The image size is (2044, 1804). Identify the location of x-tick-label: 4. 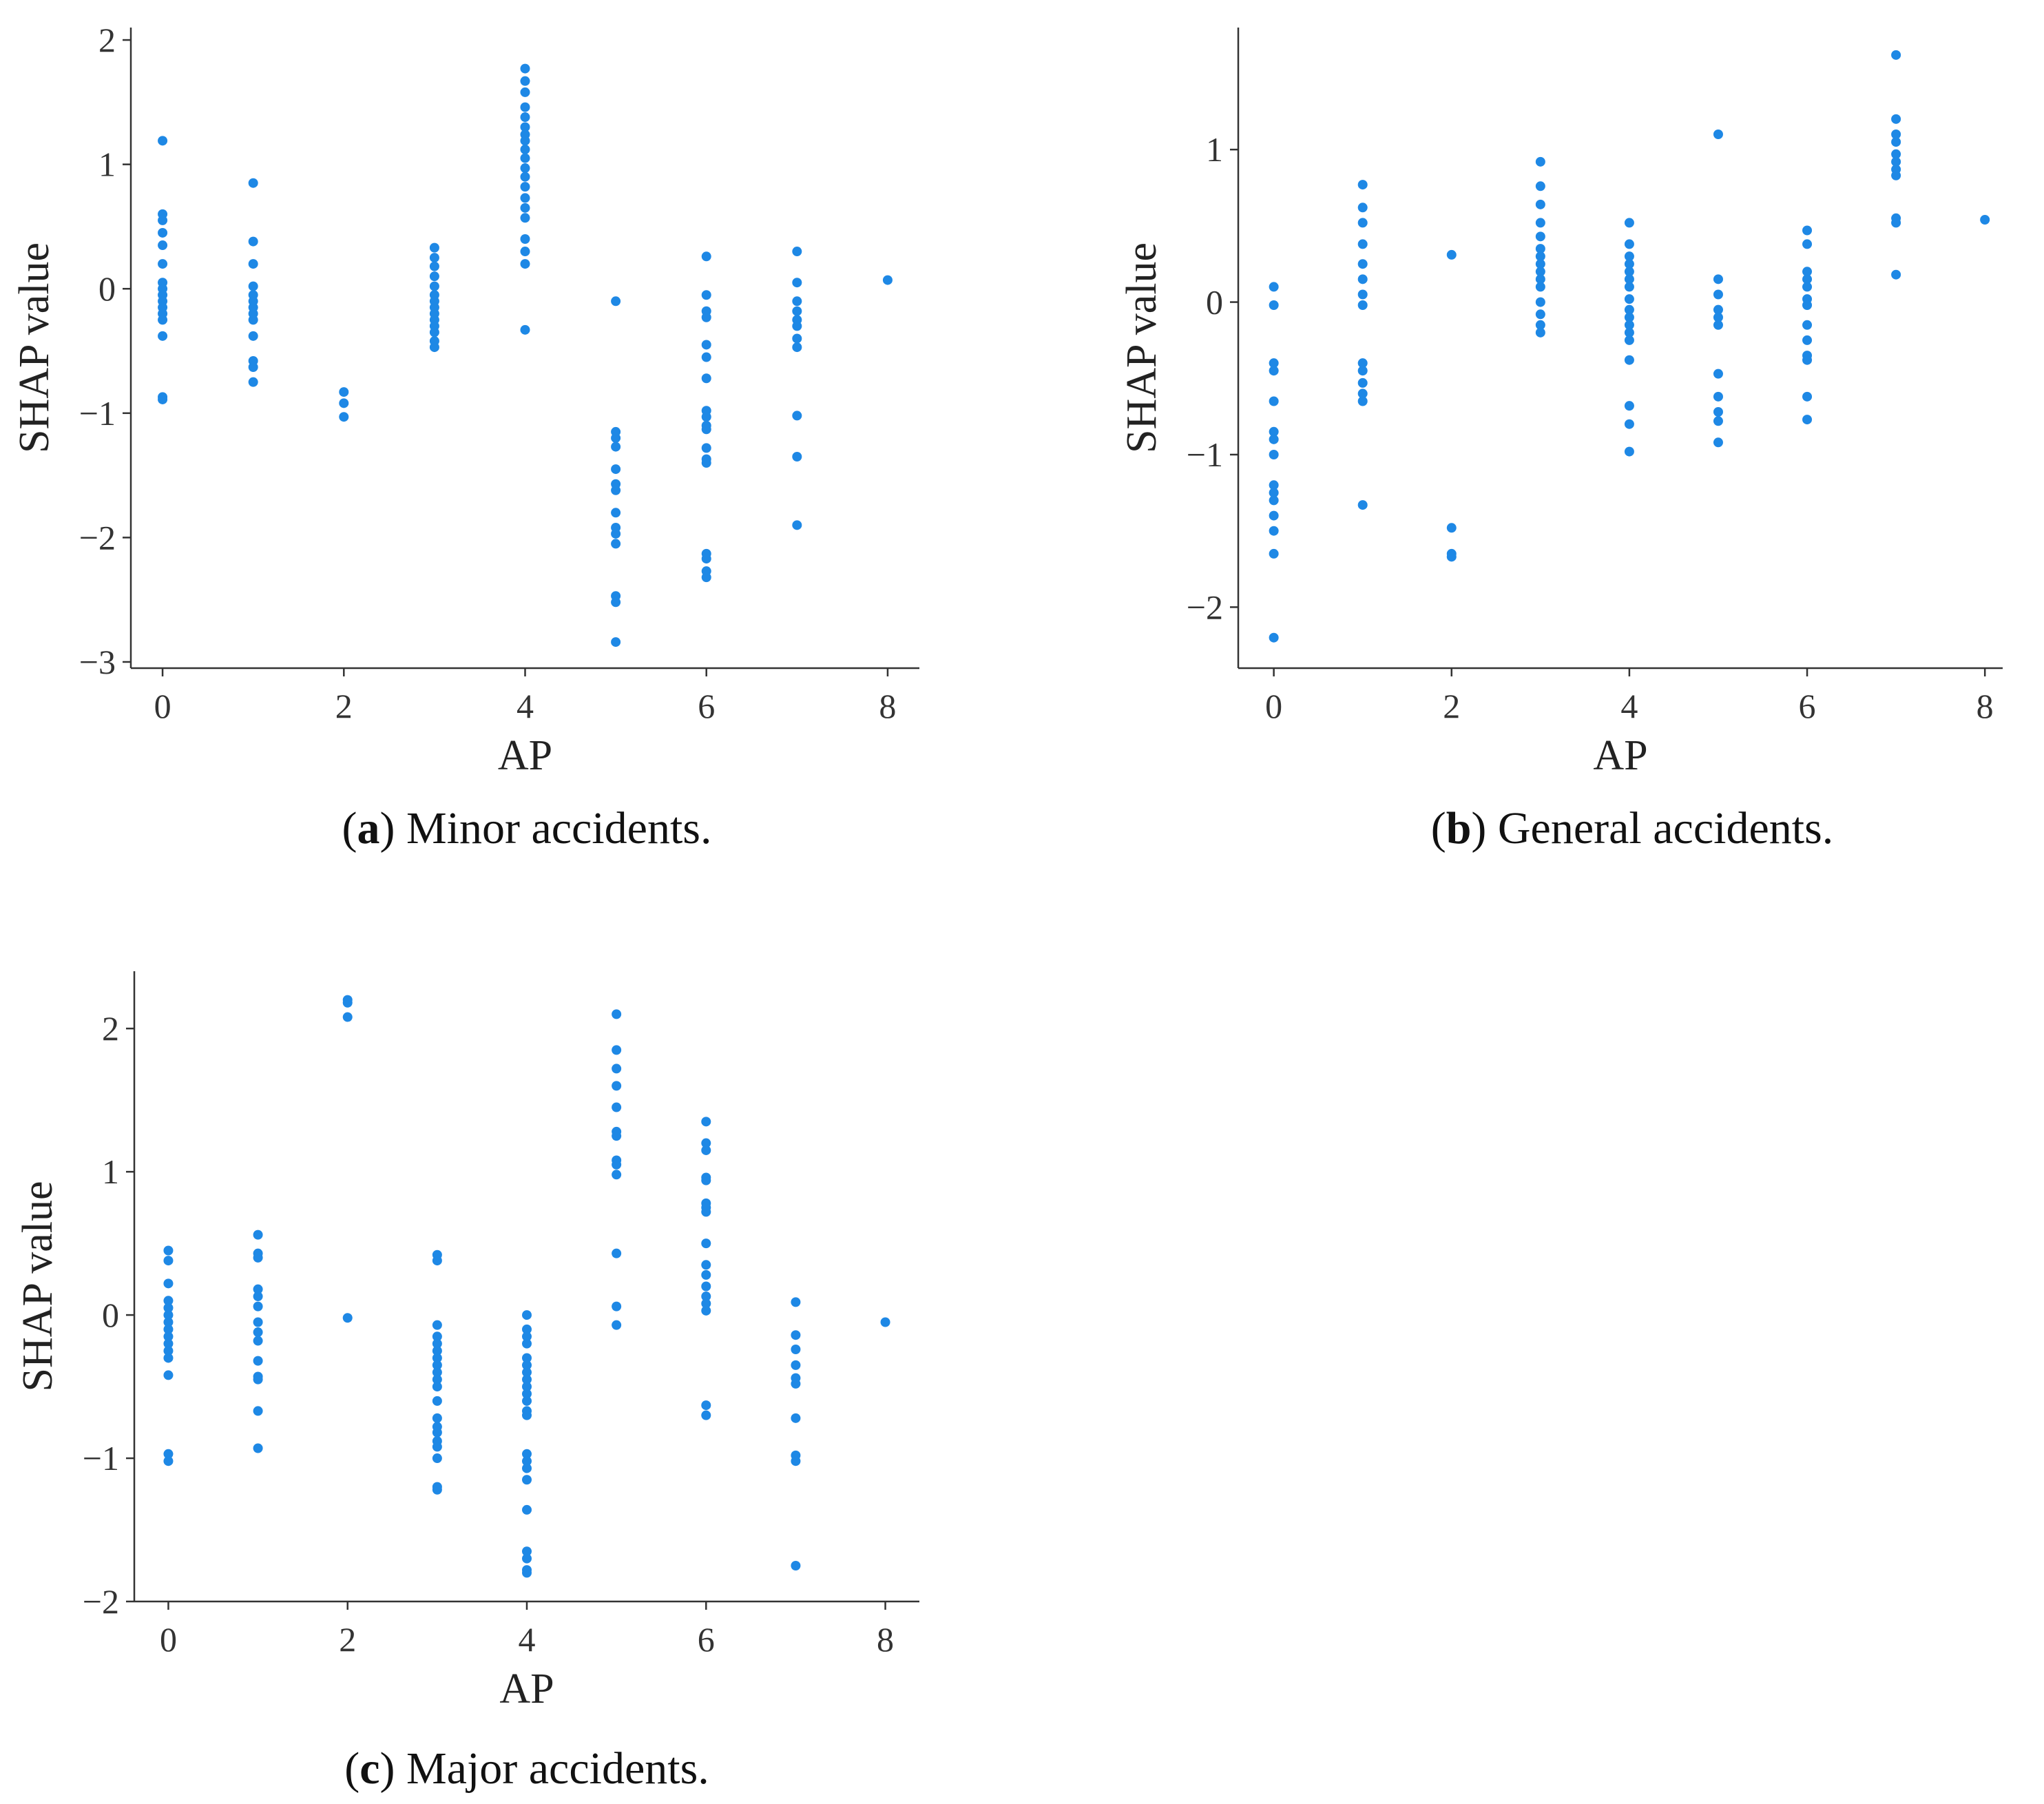
(1629, 706).